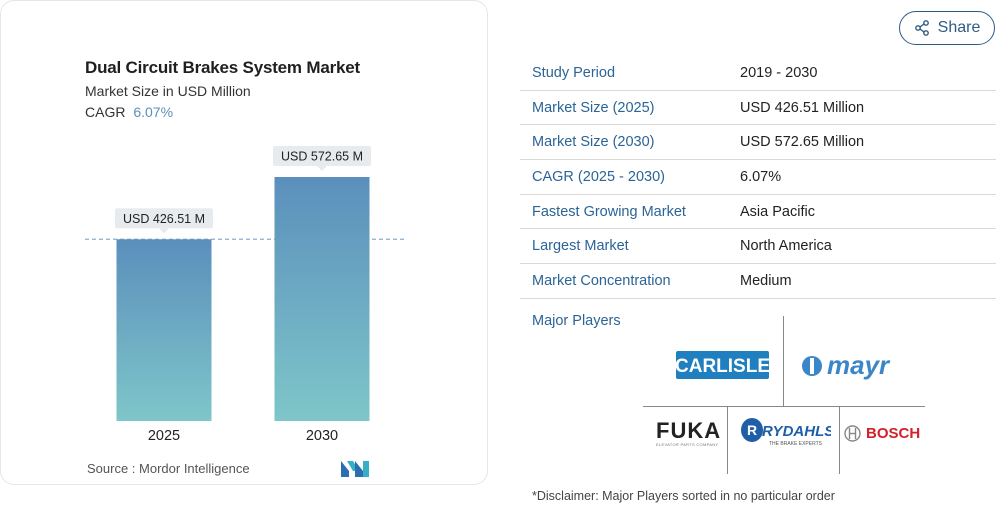 This screenshot has height=523, width=999. I want to click on mayr-wordmark: mayr, so click(858, 365).